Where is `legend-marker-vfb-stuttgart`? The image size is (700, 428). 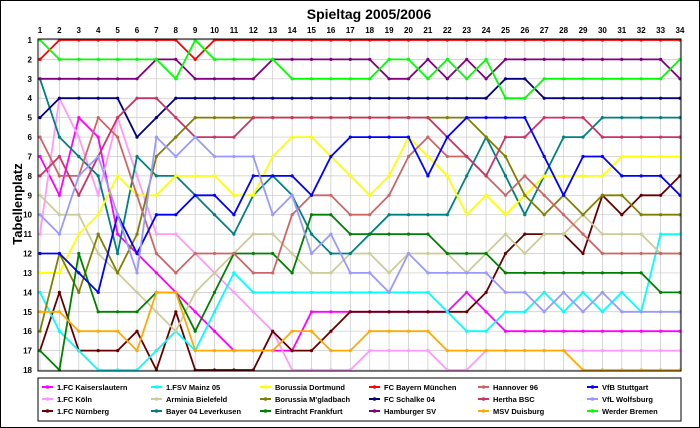
legend-marker-vfb-stuttgart is located at coordinates (592, 387).